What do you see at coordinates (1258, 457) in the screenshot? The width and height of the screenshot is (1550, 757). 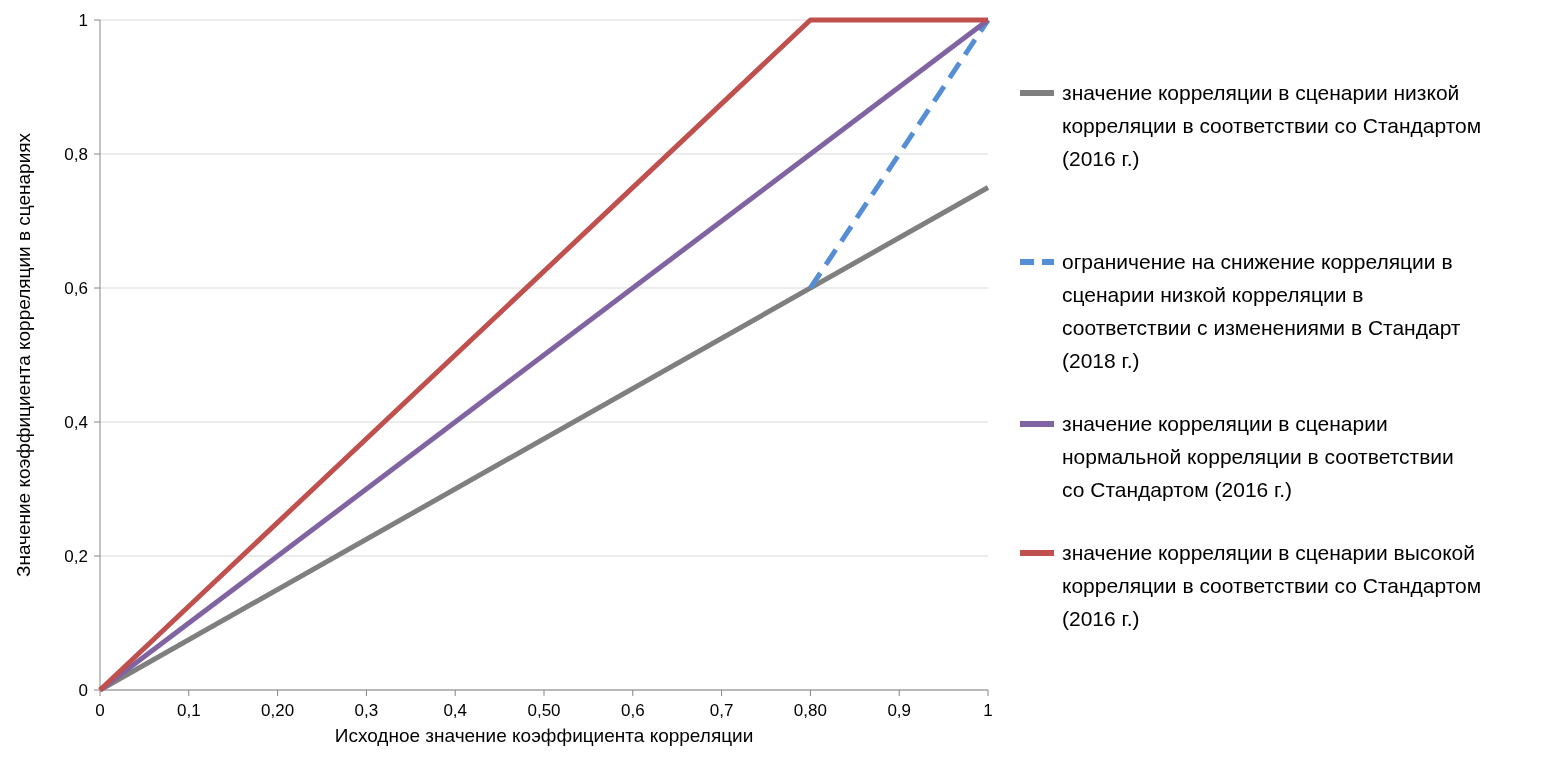 I see `legend-label: значение корреляции в сценарии нормальной корреляции в соответствии со Стандартом (2016 г.)` at bounding box center [1258, 457].